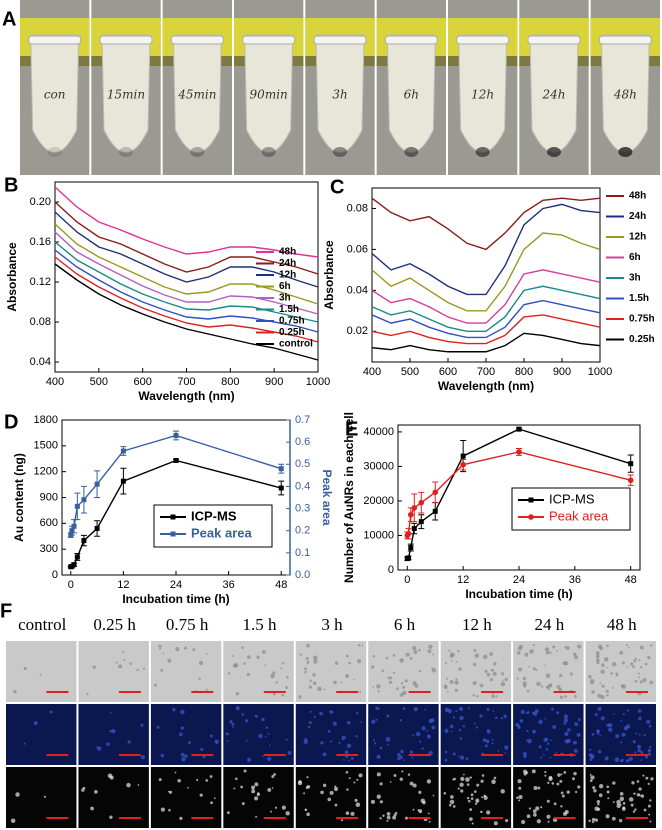 Image resolution: width=662 pixels, height=830 pixels. What do you see at coordinates (9, 19) in the screenshot?
I see `panel-label: A` at bounding box center [9, 19].